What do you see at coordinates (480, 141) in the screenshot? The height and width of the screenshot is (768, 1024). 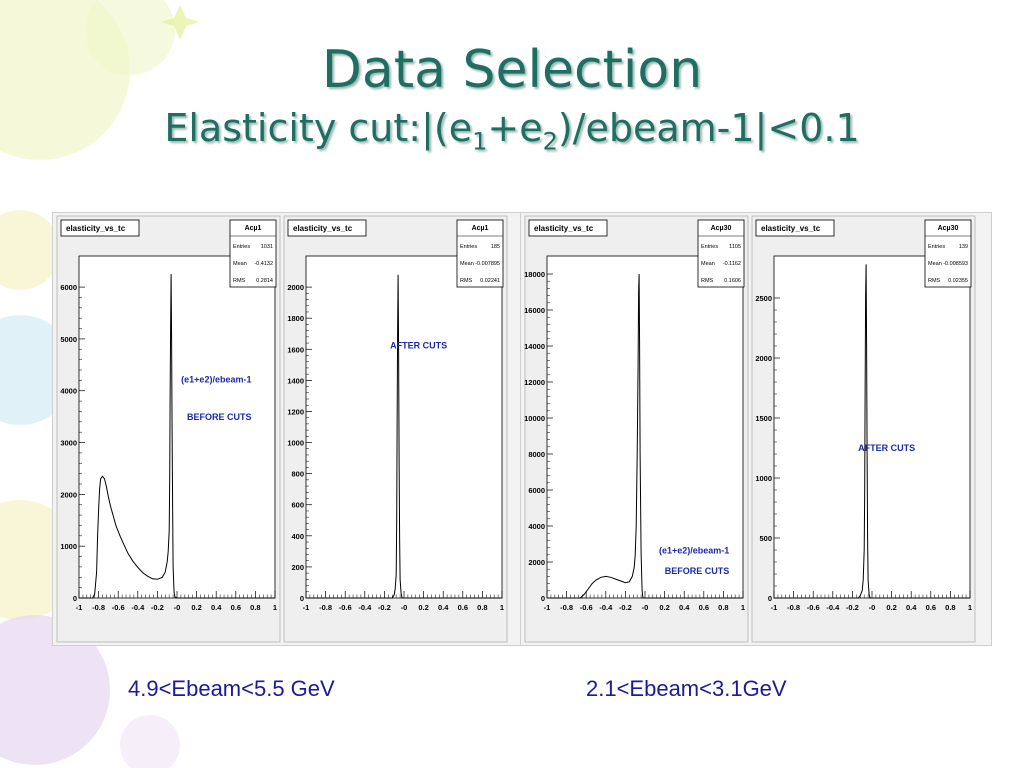 I see `subtitle-subscript: 1` at bounding box center [480, 141].